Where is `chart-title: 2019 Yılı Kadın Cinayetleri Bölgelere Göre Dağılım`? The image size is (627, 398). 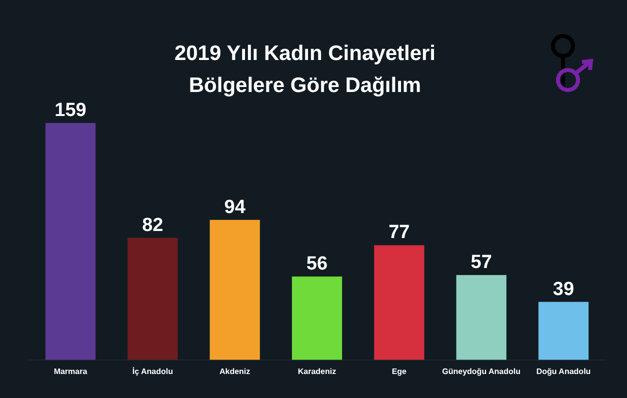
chart-title: 2019 Yılı Kadın Cinayetleri Bölgelere Göre Dağılım is located at coordinates (305, 69).